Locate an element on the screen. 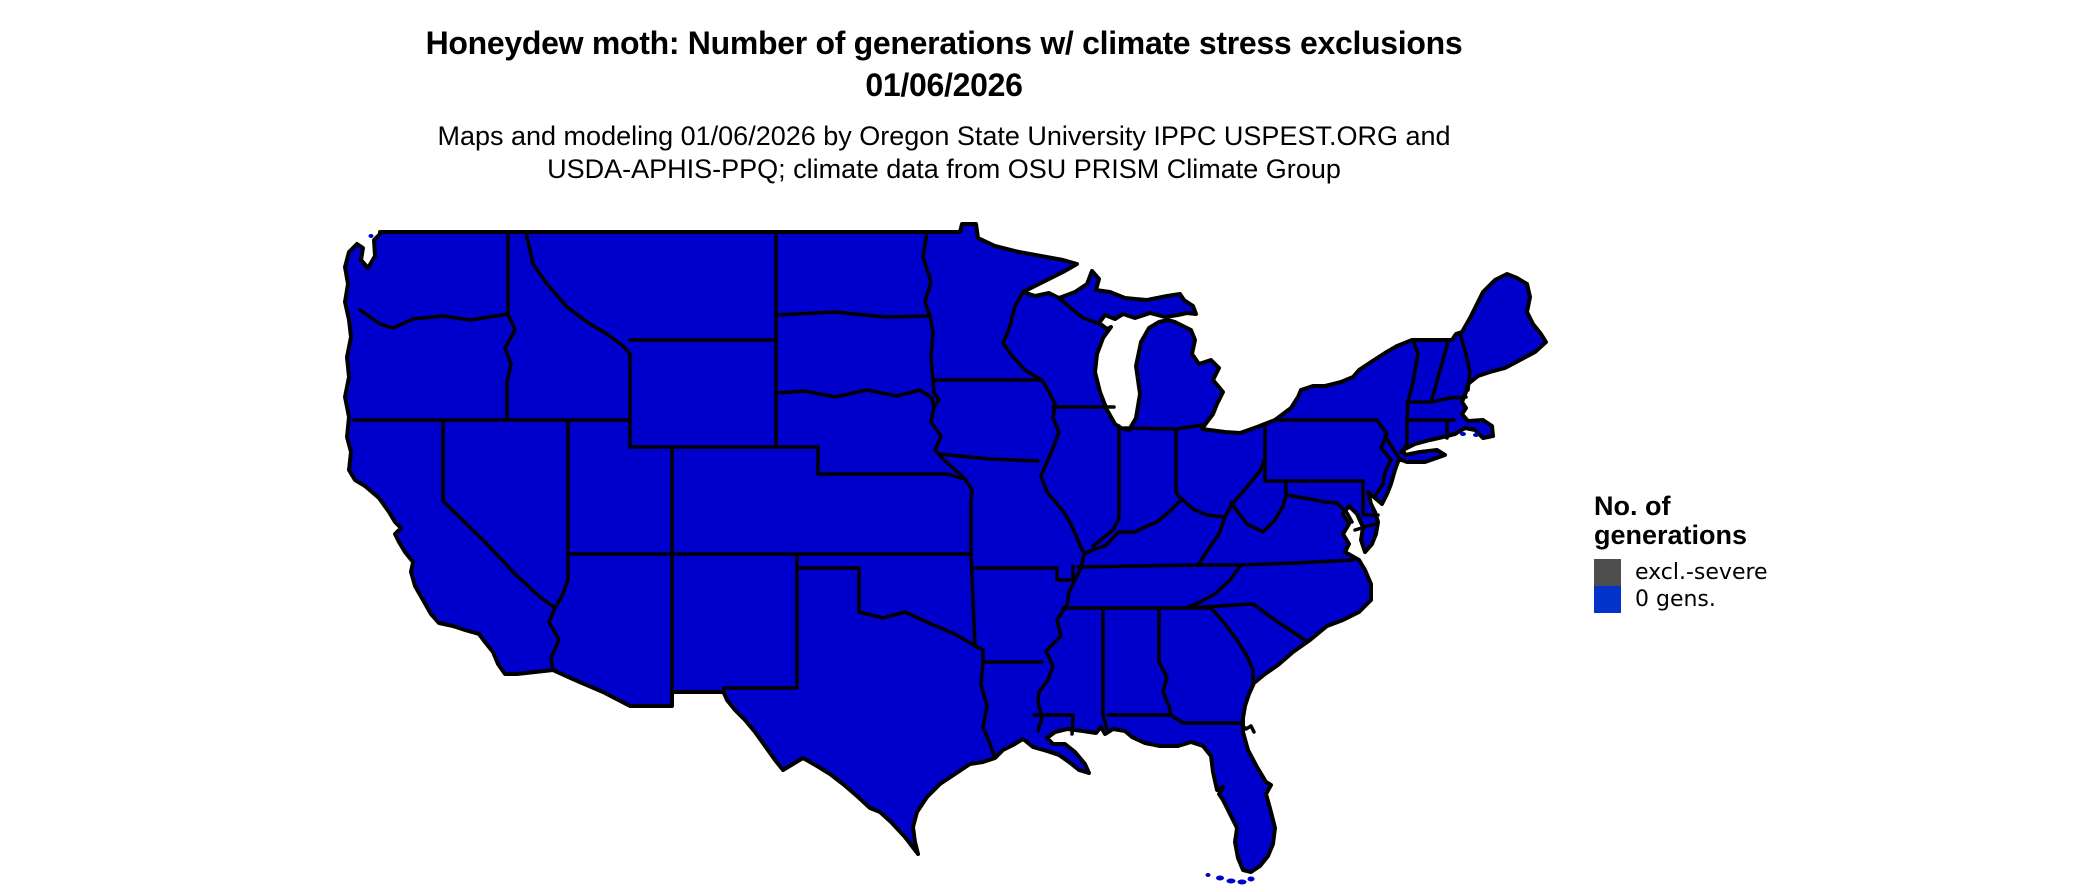  zero-gens-swatch is located at coordinates (1607, 599).